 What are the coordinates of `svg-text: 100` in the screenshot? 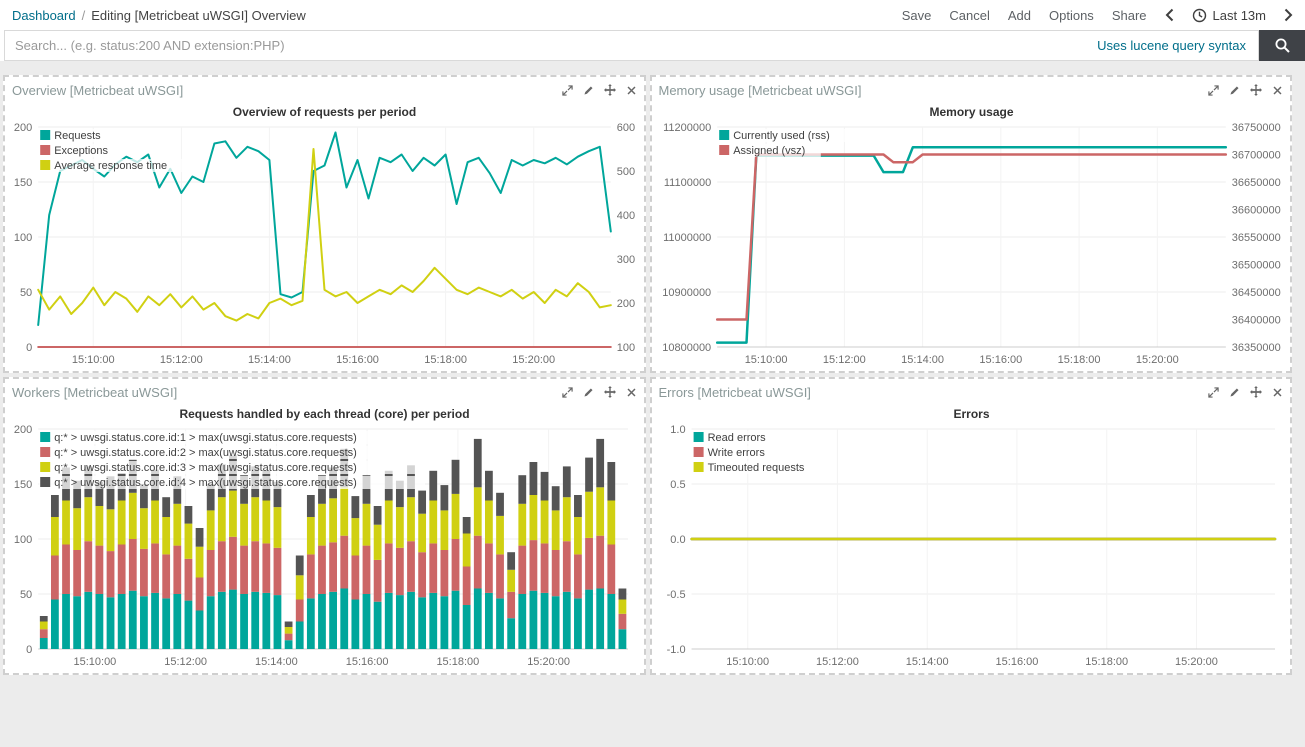 It's located at (23, 238).